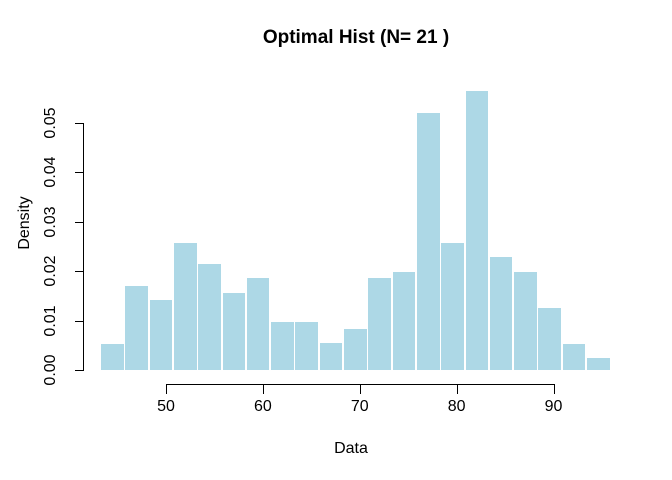 This screenshot has height=480, width=672. What do you see at coordinates (50, 271) in the screenshot?
I see `y-tick-label: 0.02` at bounding box center [50, 271].